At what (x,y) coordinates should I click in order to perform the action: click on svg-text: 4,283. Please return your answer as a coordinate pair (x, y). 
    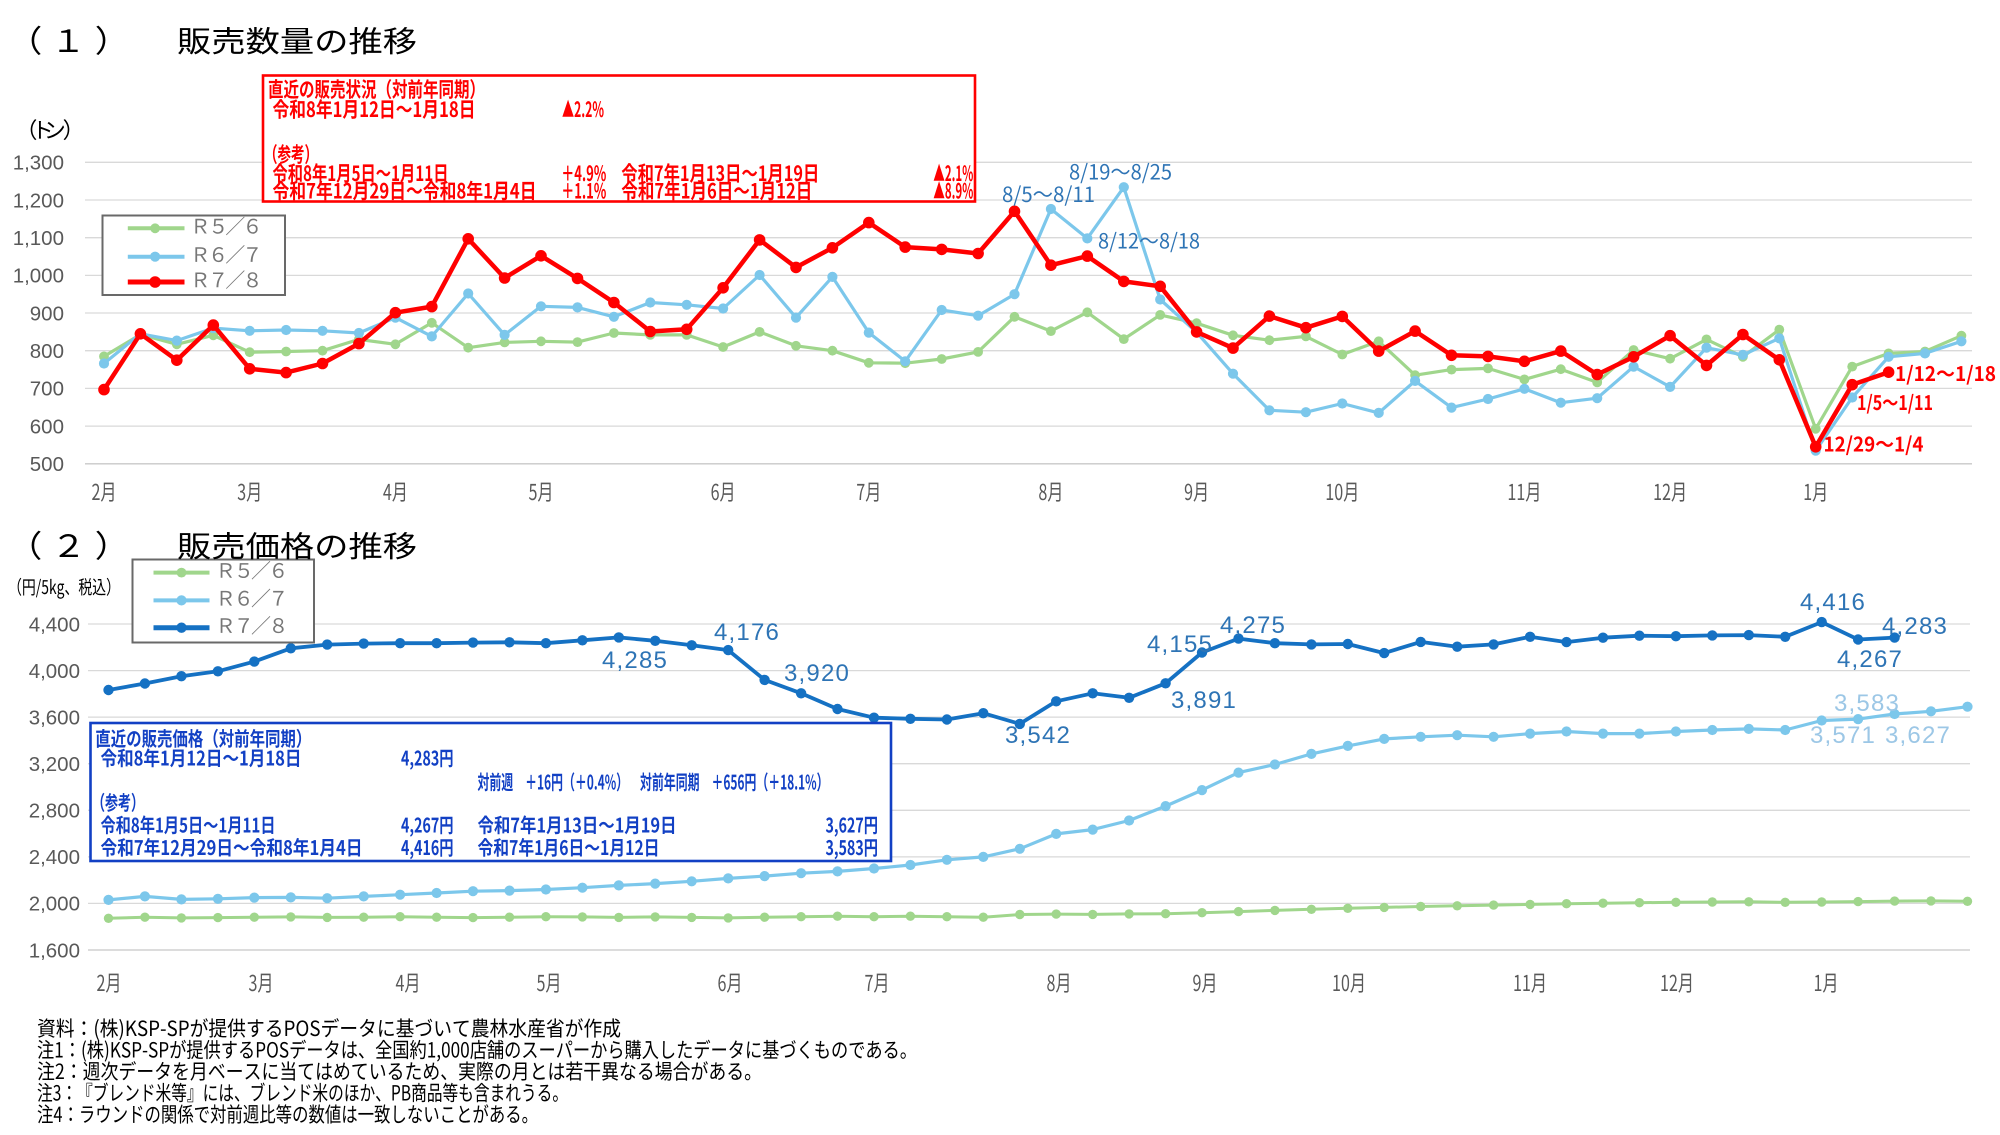
    Looking at the image, I should click on (1915, 626).